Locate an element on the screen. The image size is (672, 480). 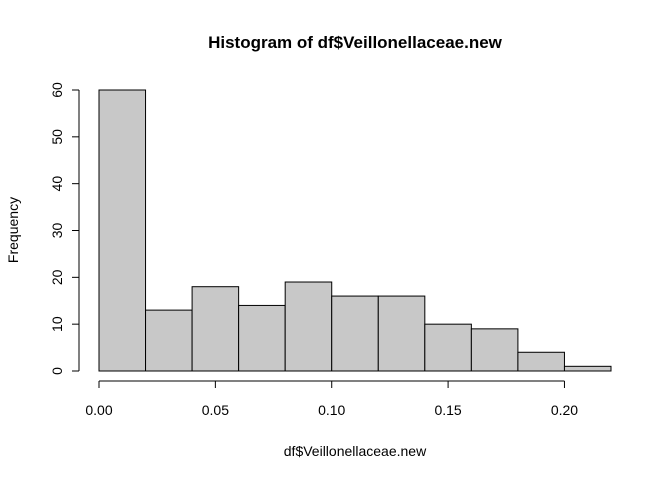
x-tick-label: 0.00 is located at coordinates (98, 410).